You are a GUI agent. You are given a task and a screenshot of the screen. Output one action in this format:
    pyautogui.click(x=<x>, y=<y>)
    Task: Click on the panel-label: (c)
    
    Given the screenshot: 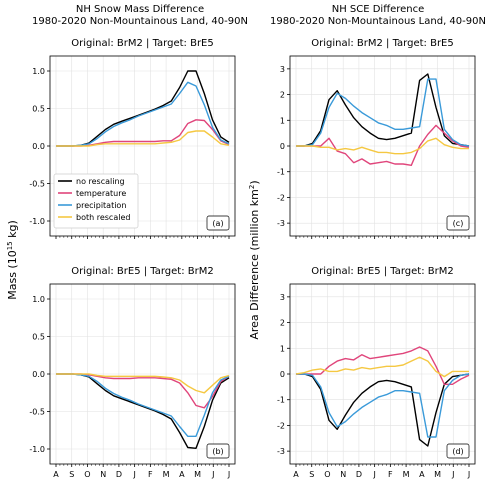 What is the action you would take?
    pyautogui.click(x=458, y=223)
    